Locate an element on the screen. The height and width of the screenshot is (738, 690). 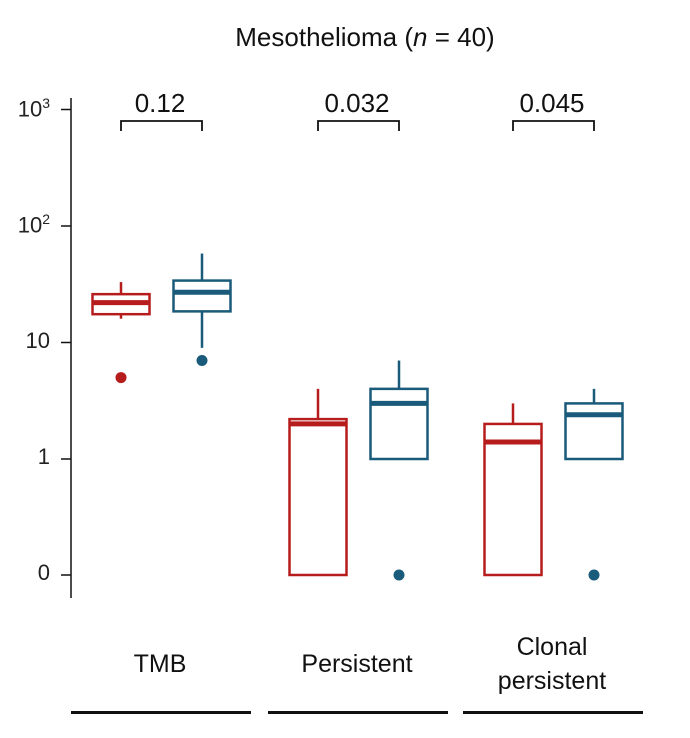
chart-title-n: n is located at coordinates (420, 37).